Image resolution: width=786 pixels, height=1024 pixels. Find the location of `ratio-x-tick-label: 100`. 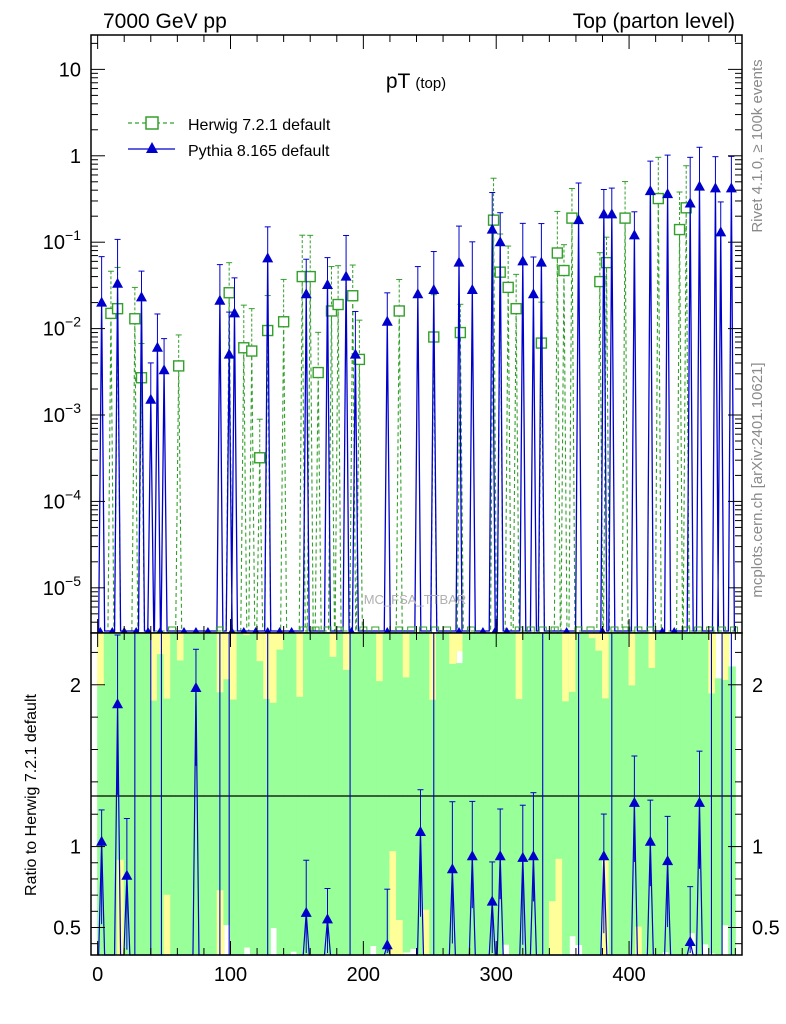

ratio-x-tick-label: 100 is located at coordinates (230, 975).